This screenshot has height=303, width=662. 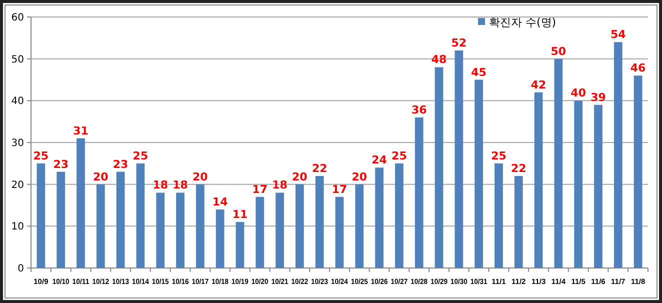 What do you see at coordinates (419, 109) in the screenshot?
I see `data-label: 36` at bounding box center [419, 109].